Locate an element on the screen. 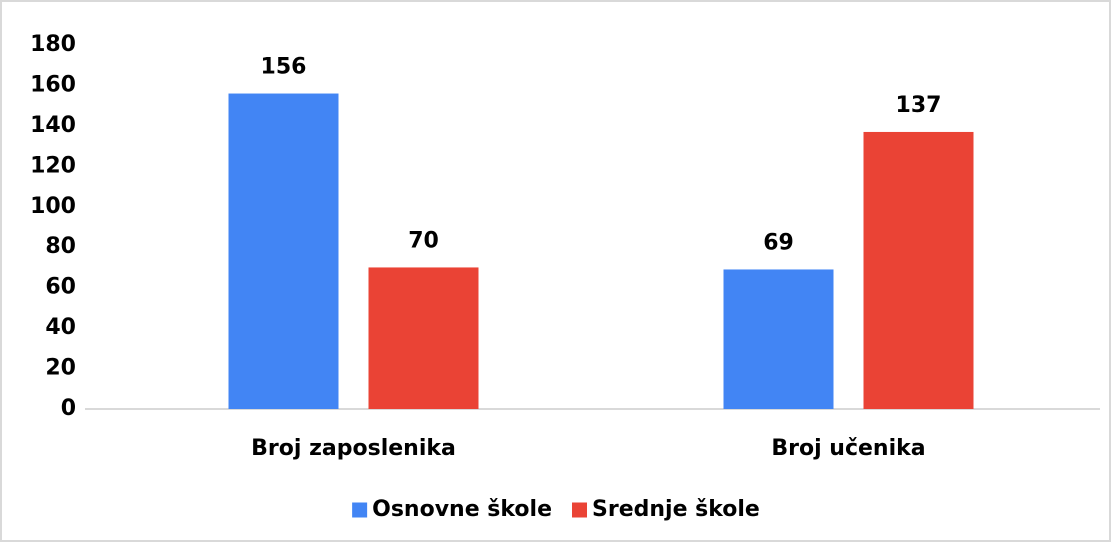  x-tick-label: Broj učenika is located at coordinates (848, 448).